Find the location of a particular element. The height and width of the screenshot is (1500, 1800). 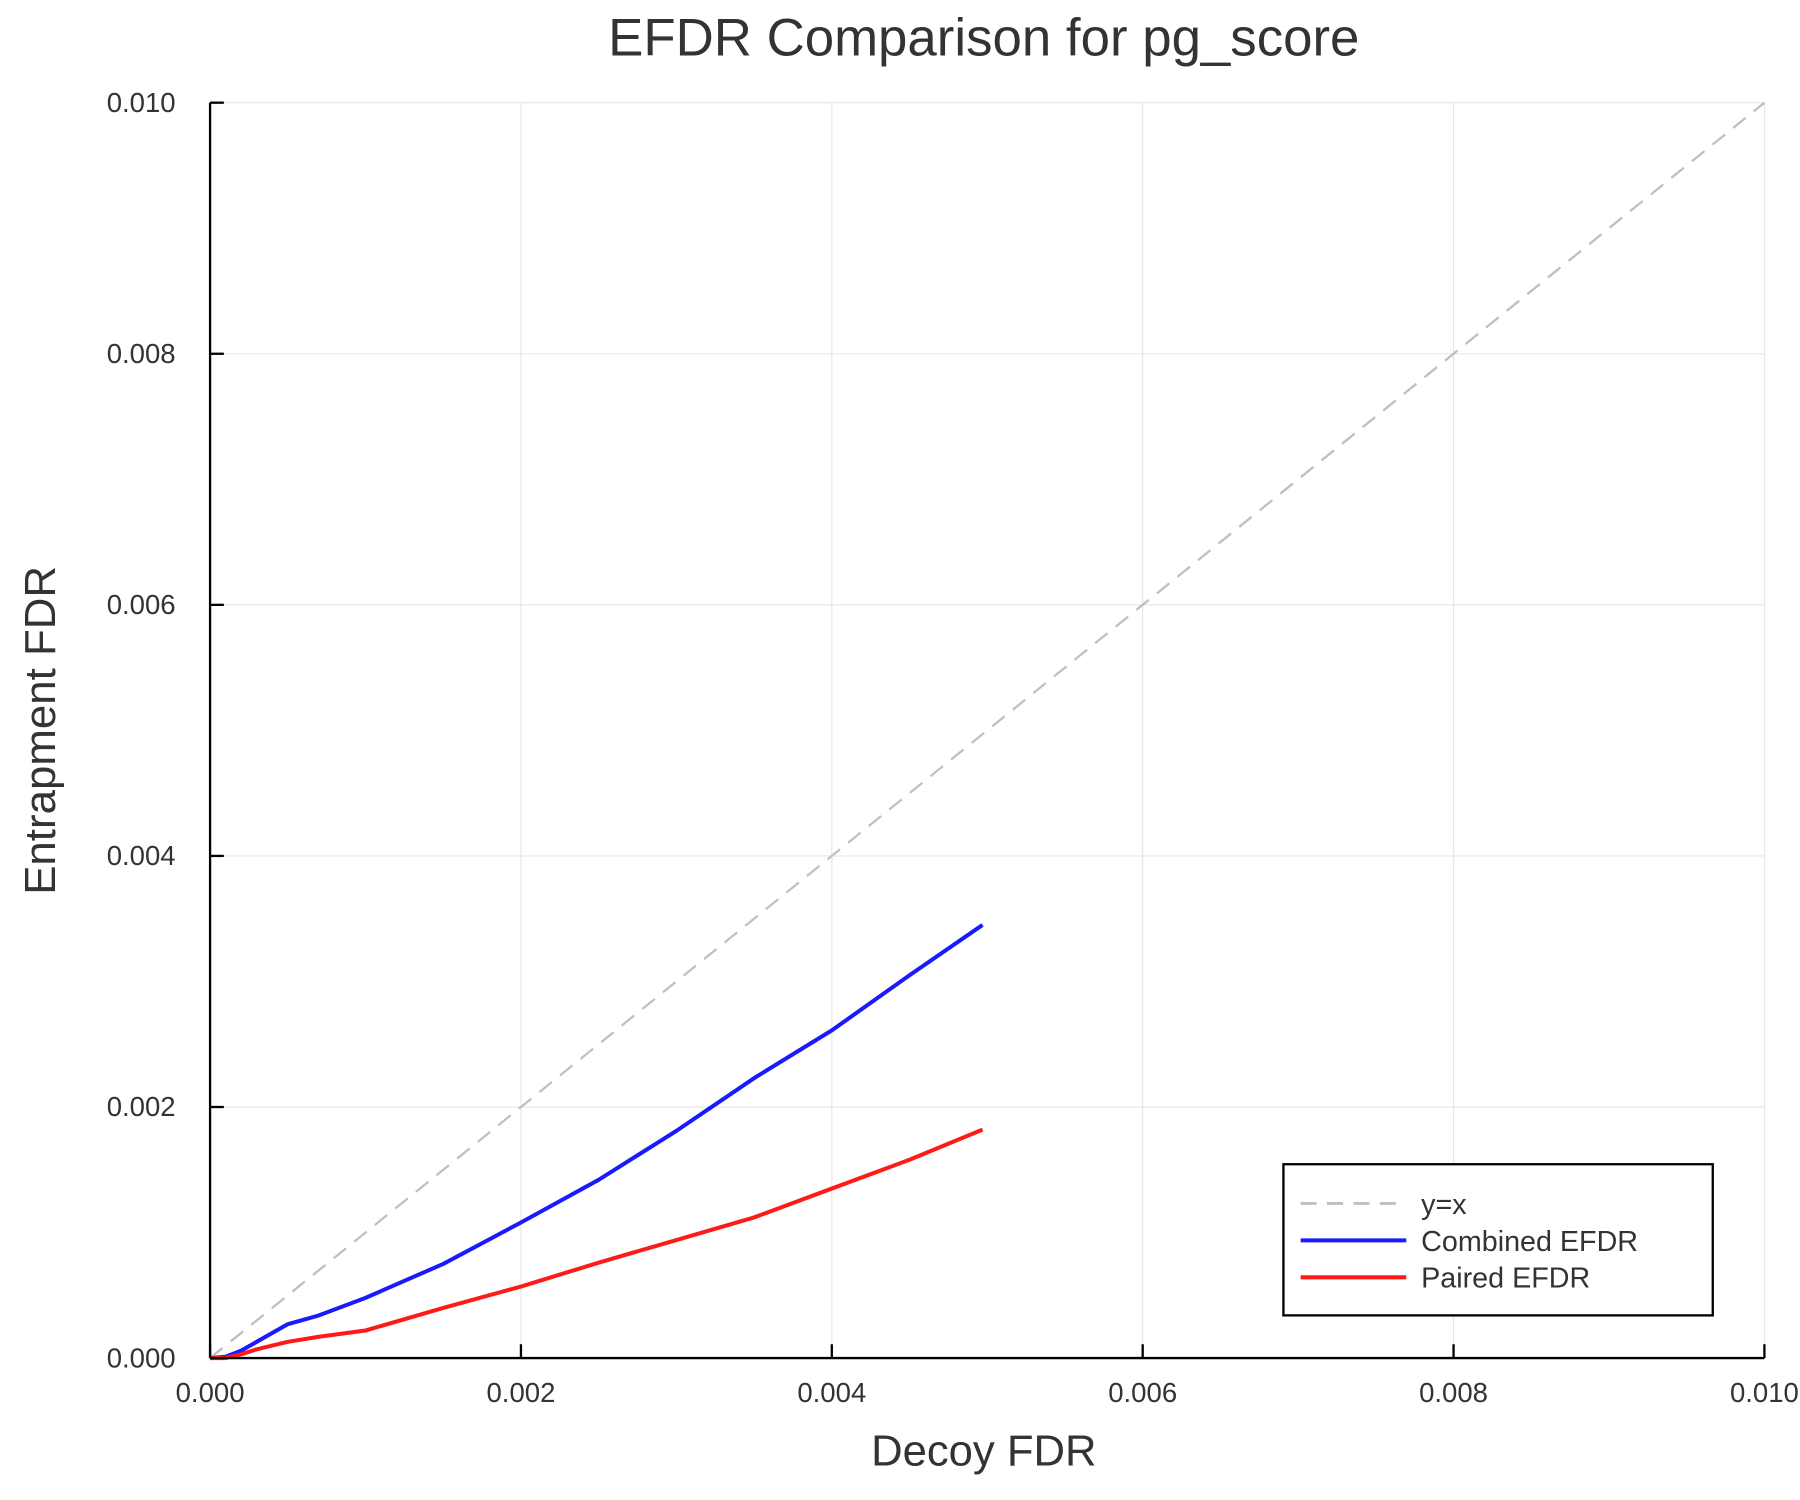

series-line-combined-efdr is located at coordinates (596, 1142).